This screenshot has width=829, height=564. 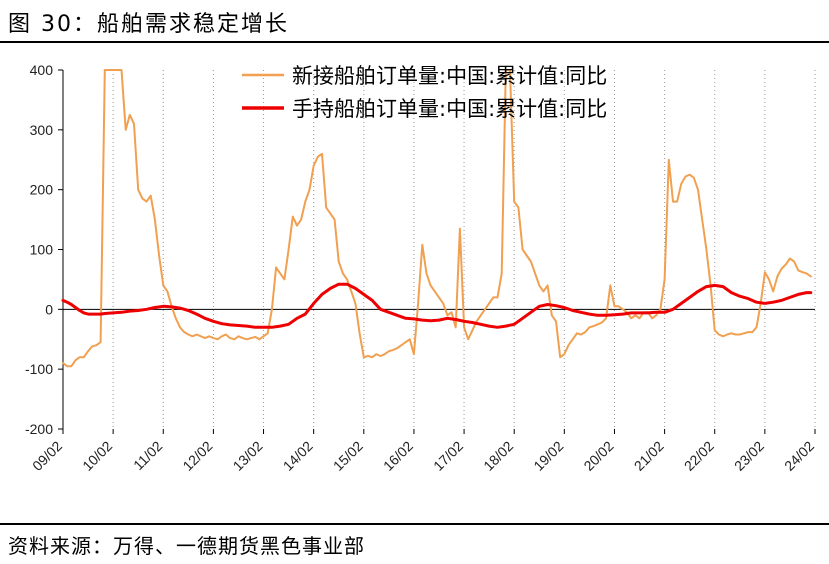 I want to click on y-tick-label: 100, so click(x=42, y=250).